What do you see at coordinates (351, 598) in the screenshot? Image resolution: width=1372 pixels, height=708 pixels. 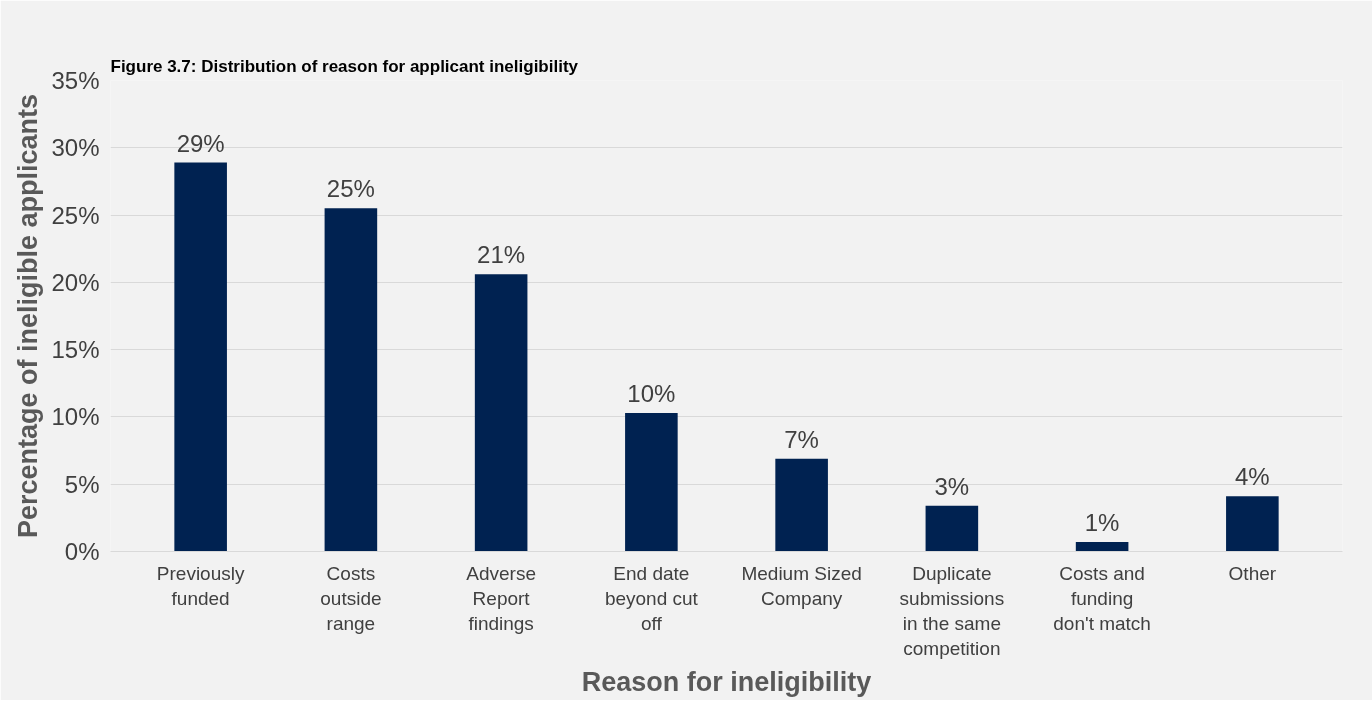 I see `x-tick-label: Costs outside range` at bounding box center [351, 598].